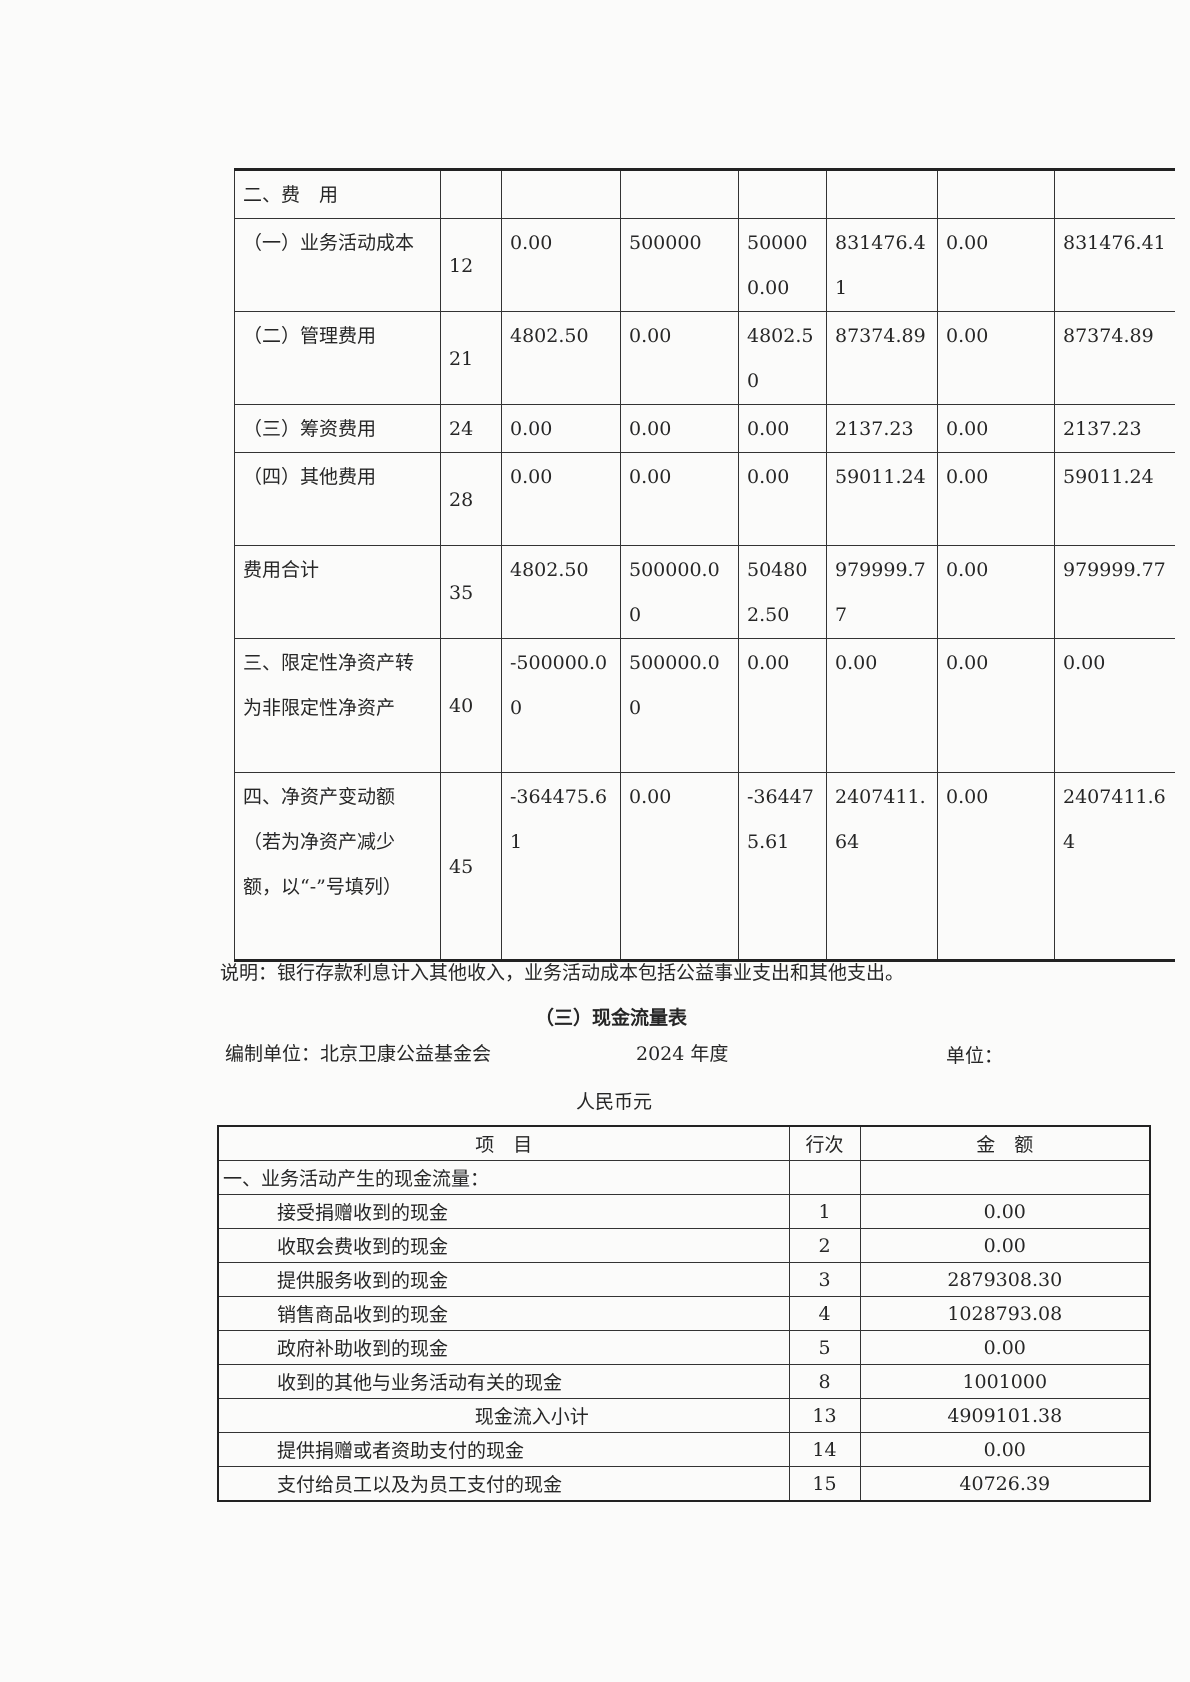 The height and width of the screenshot is (1682, 1190). I want to click on table-row: 现金流入小计 13 4909101.38, so click(684, 1415).